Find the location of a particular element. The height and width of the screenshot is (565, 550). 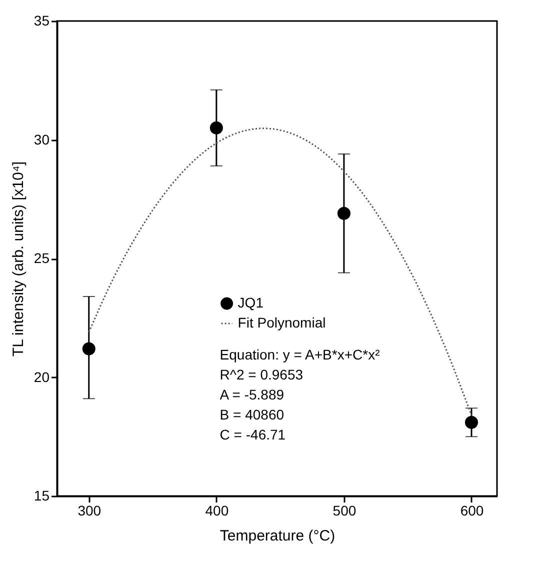

annotation: B = 40860 is located at coordinates (252, 414).